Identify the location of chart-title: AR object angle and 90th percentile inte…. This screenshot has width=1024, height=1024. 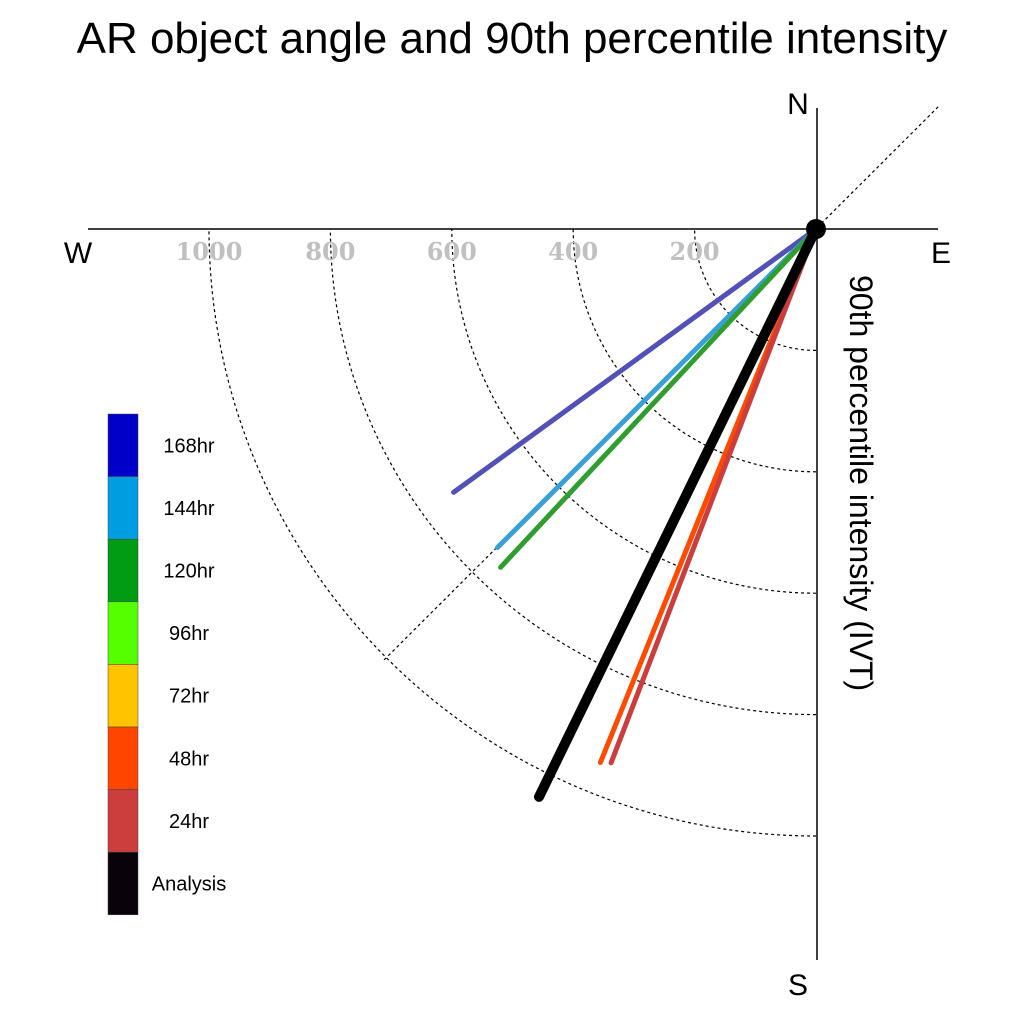
(512, 38).